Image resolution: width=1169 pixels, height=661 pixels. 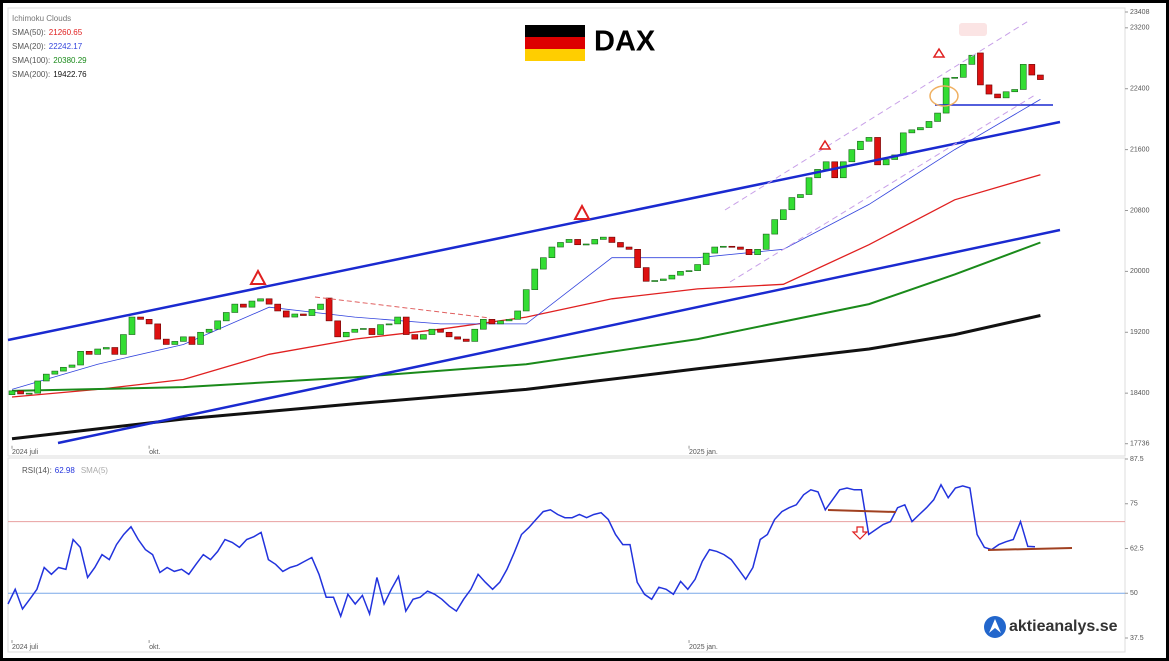 I want to click on y-tick-label: 23408, so click(x=1140, y=12).